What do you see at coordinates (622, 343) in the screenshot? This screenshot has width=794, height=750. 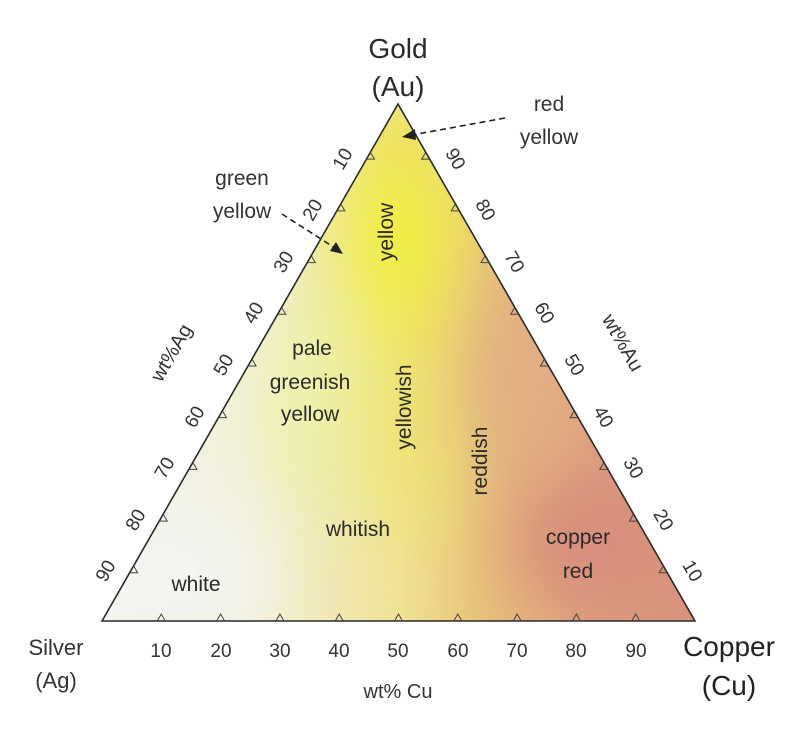 I see `au-axis-title: wt%Au` at bounding box center [622, 343].